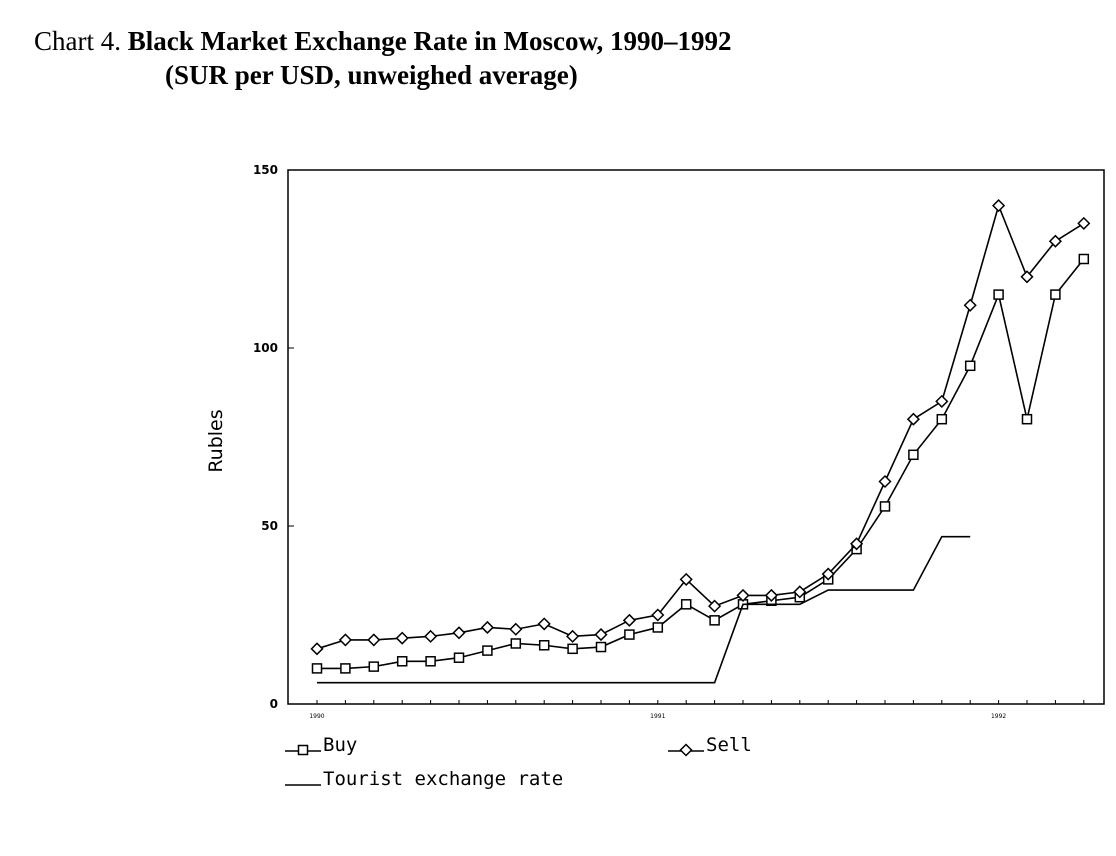  I want to click on x-tick-label: 1991, so click(657, 716).